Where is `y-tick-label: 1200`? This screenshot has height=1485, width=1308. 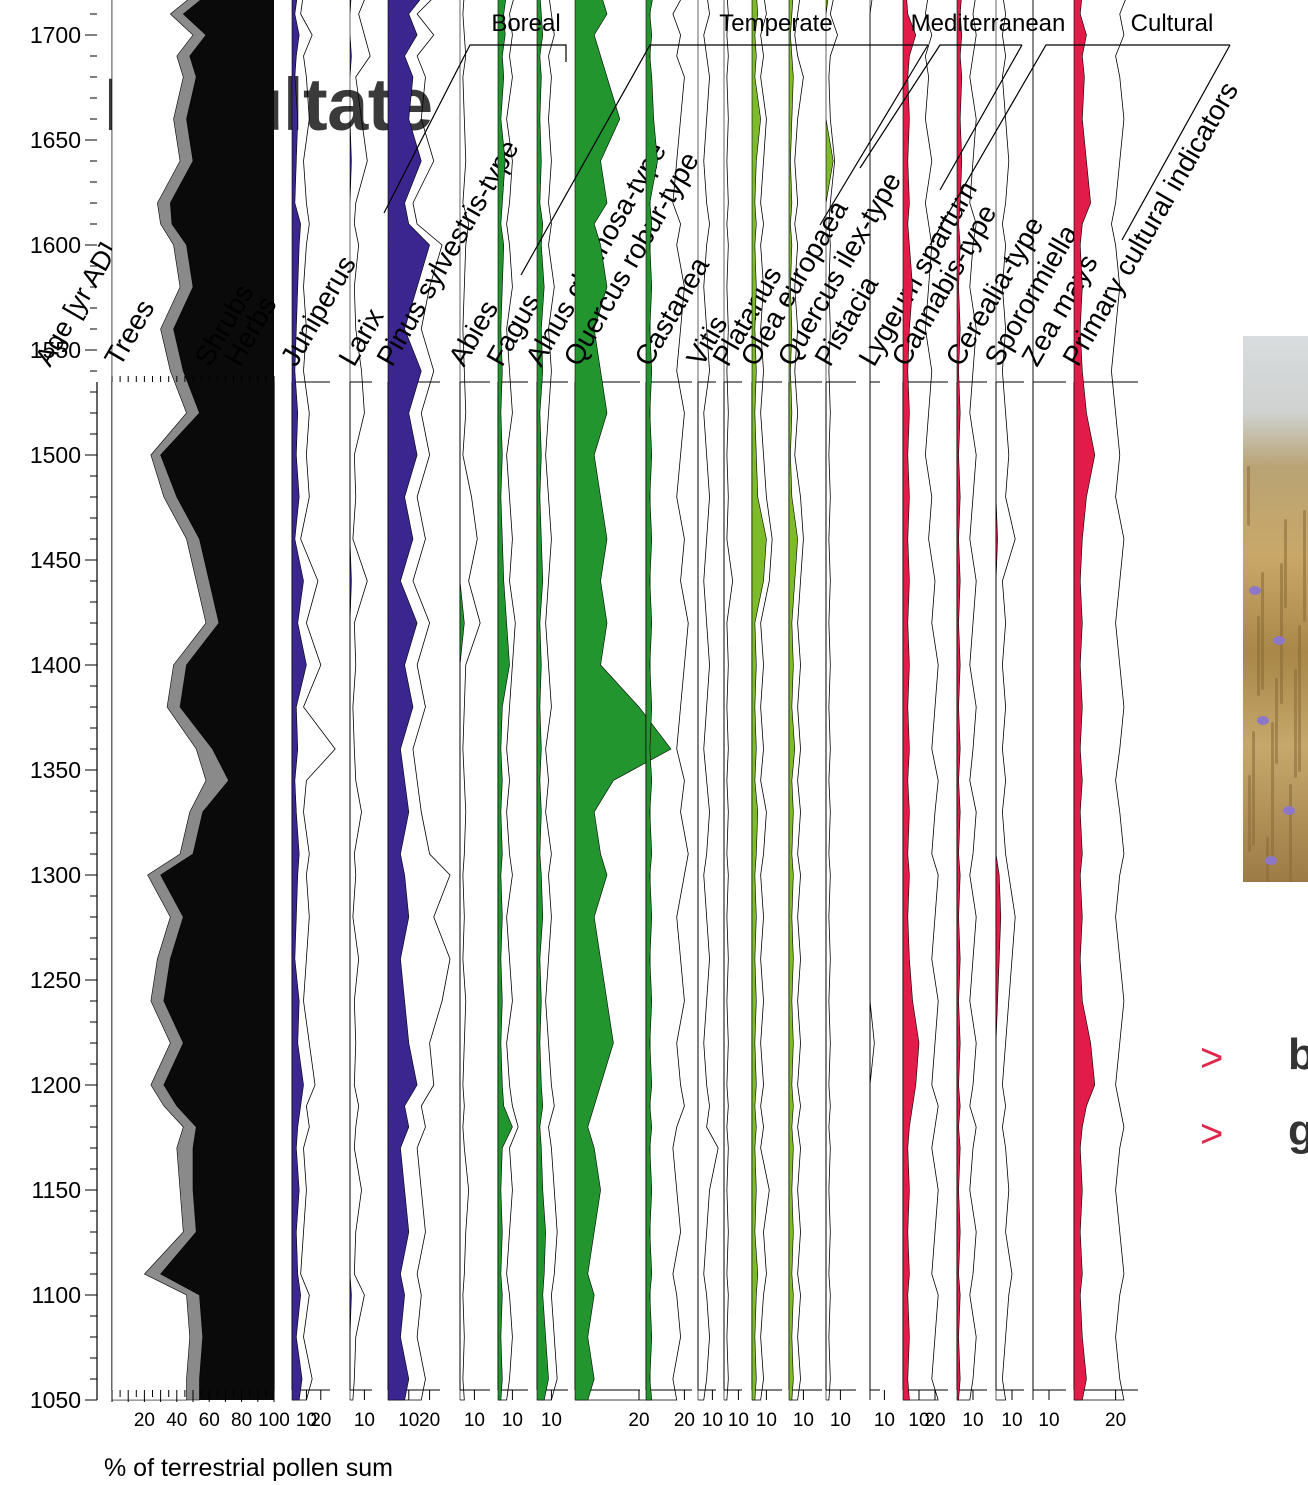 y-tick-label: 1200 is located at coordinates (55, 1085).